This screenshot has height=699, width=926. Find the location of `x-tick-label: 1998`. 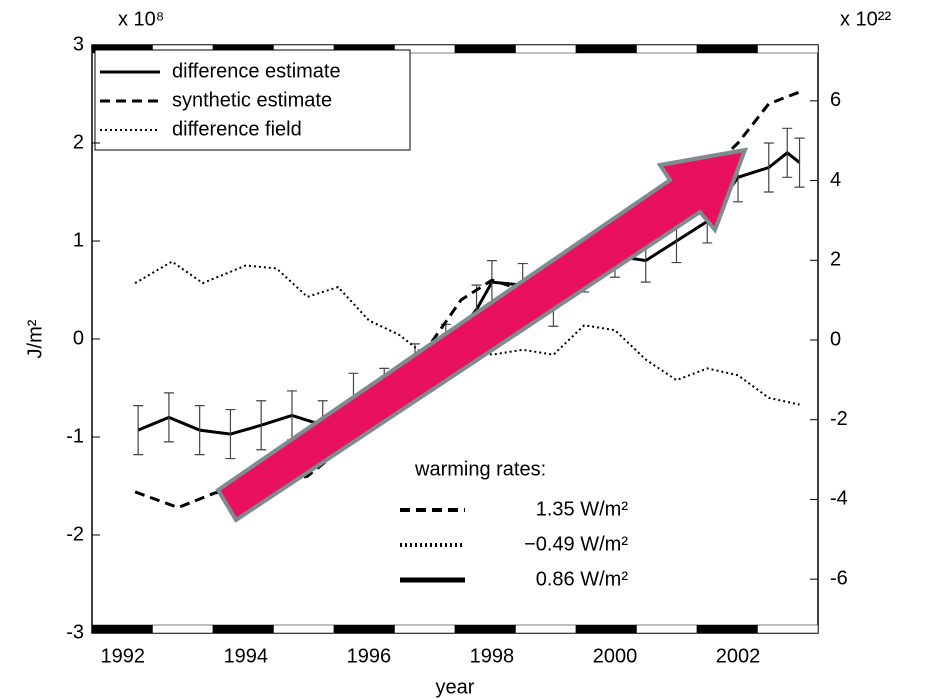

x-tick-label: 1998 is located at coordinates (492, 656).